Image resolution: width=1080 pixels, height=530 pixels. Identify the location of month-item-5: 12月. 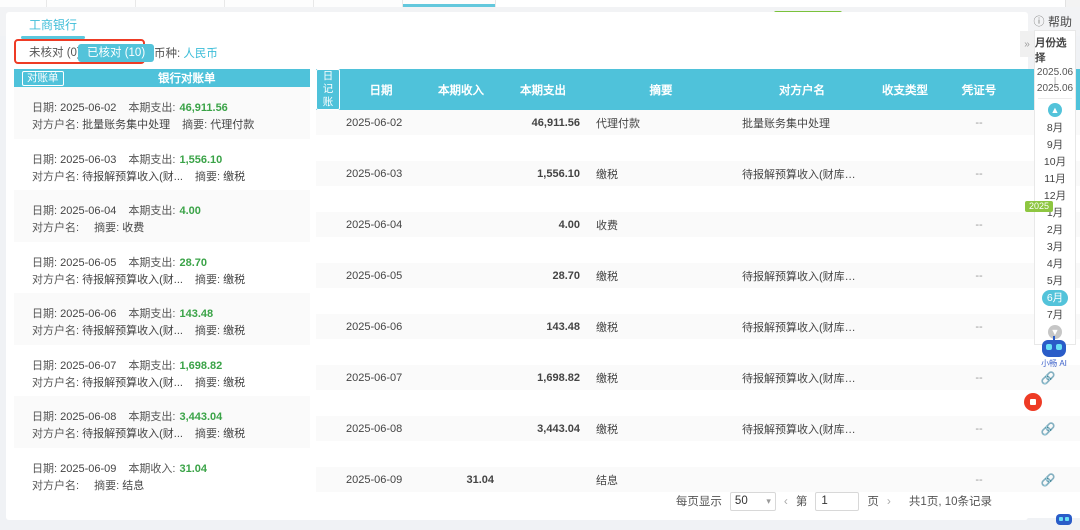
(1055, 195).